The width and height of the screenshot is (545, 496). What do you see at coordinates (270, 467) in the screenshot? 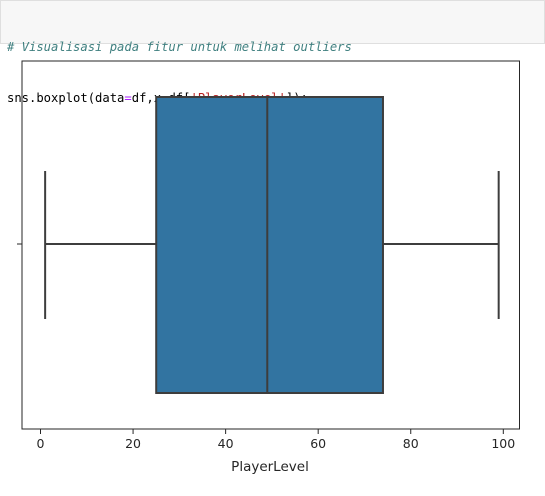
I see `x-axis-label: PlayerLevel` at bounding box center [270, 467].